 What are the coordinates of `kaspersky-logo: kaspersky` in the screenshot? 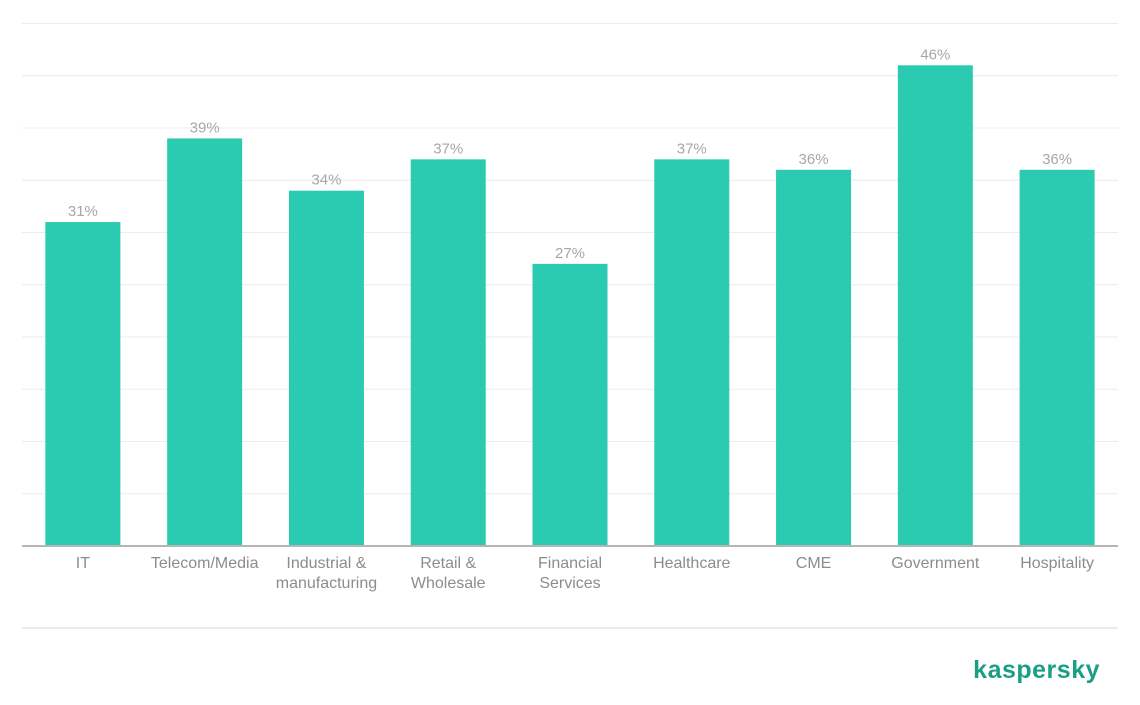 It's located at (1036, 670).